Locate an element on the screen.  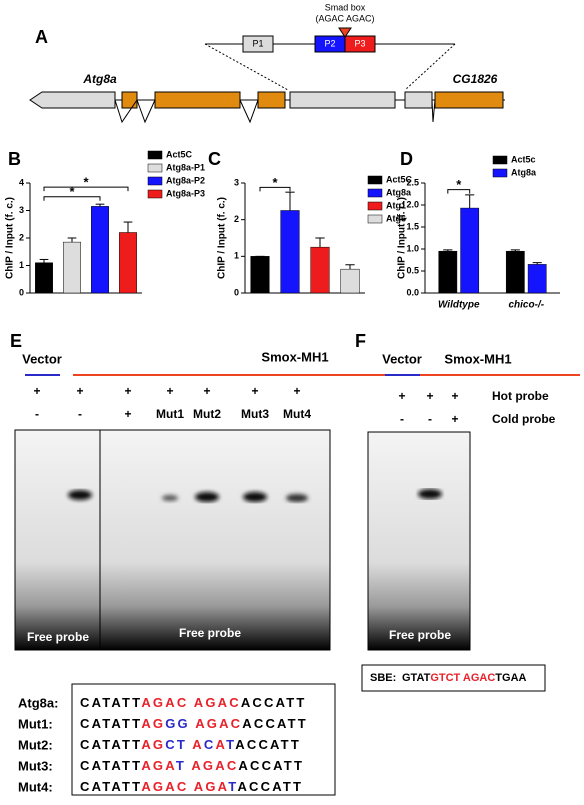
legend-label: Atg8a-P1 is located at coordinates (185, 167).